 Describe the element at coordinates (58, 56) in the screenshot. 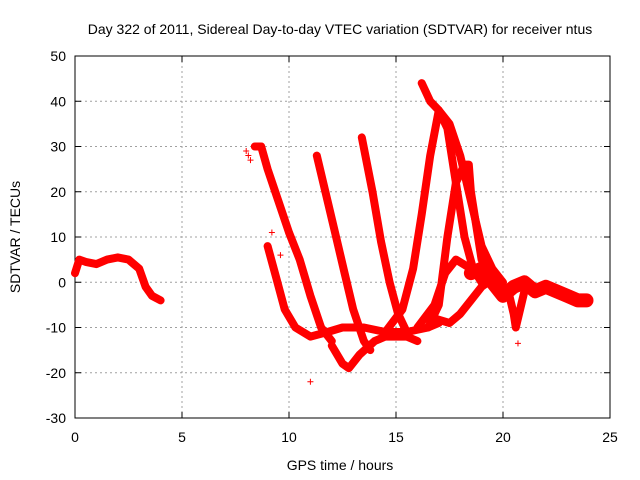

I see `y-tick-label: 50` at that location.